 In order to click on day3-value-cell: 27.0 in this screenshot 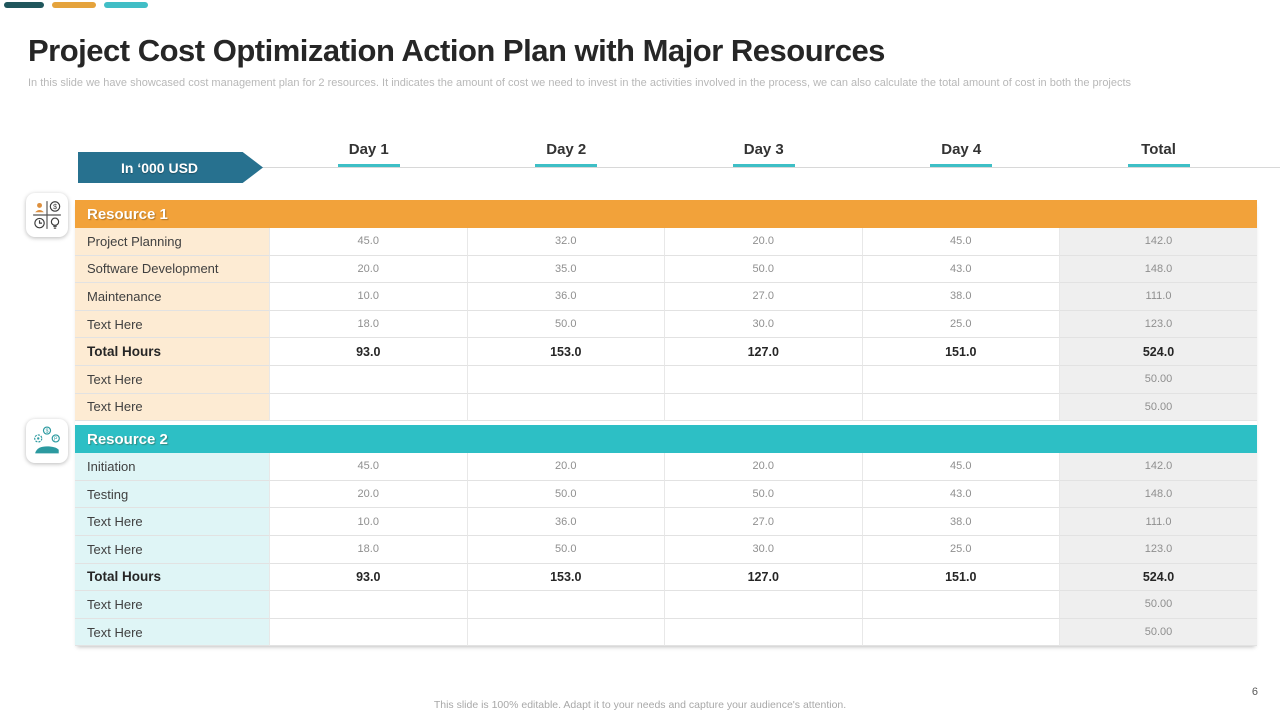, I will do `click(764, 297)`.